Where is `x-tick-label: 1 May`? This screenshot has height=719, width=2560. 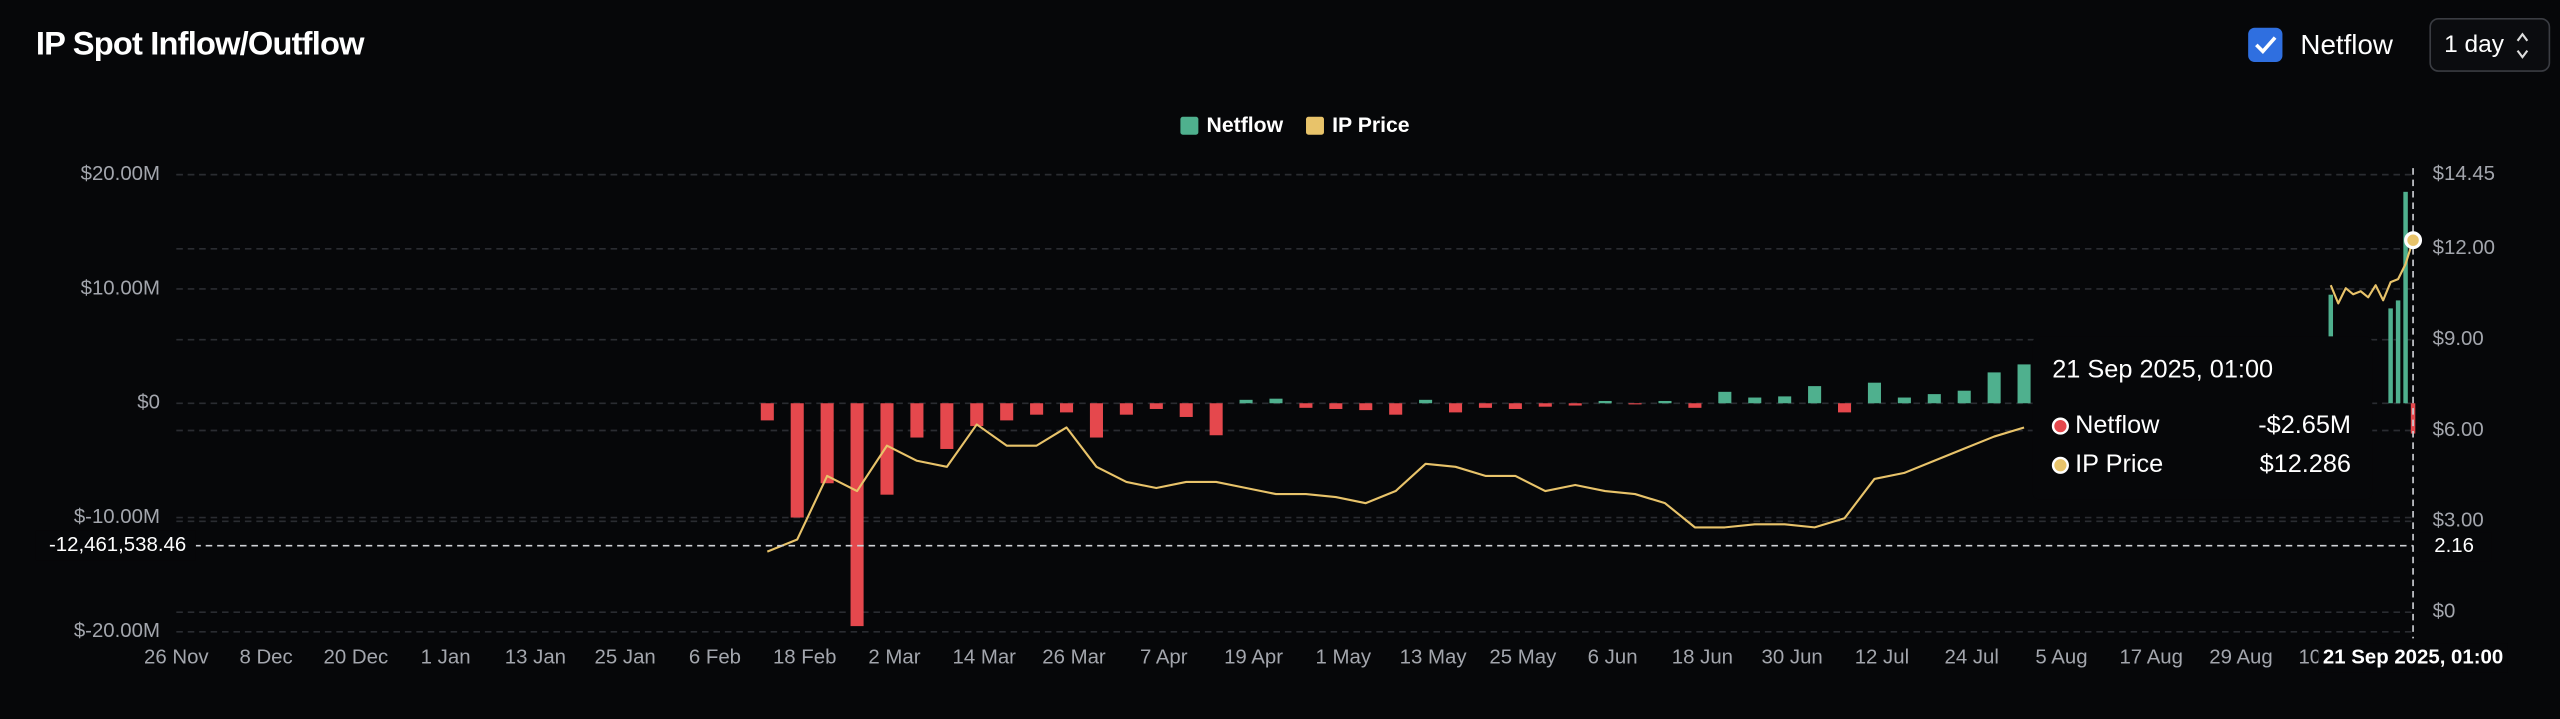
x-tick-label: 1 May is located at coordinates (1344, 657).